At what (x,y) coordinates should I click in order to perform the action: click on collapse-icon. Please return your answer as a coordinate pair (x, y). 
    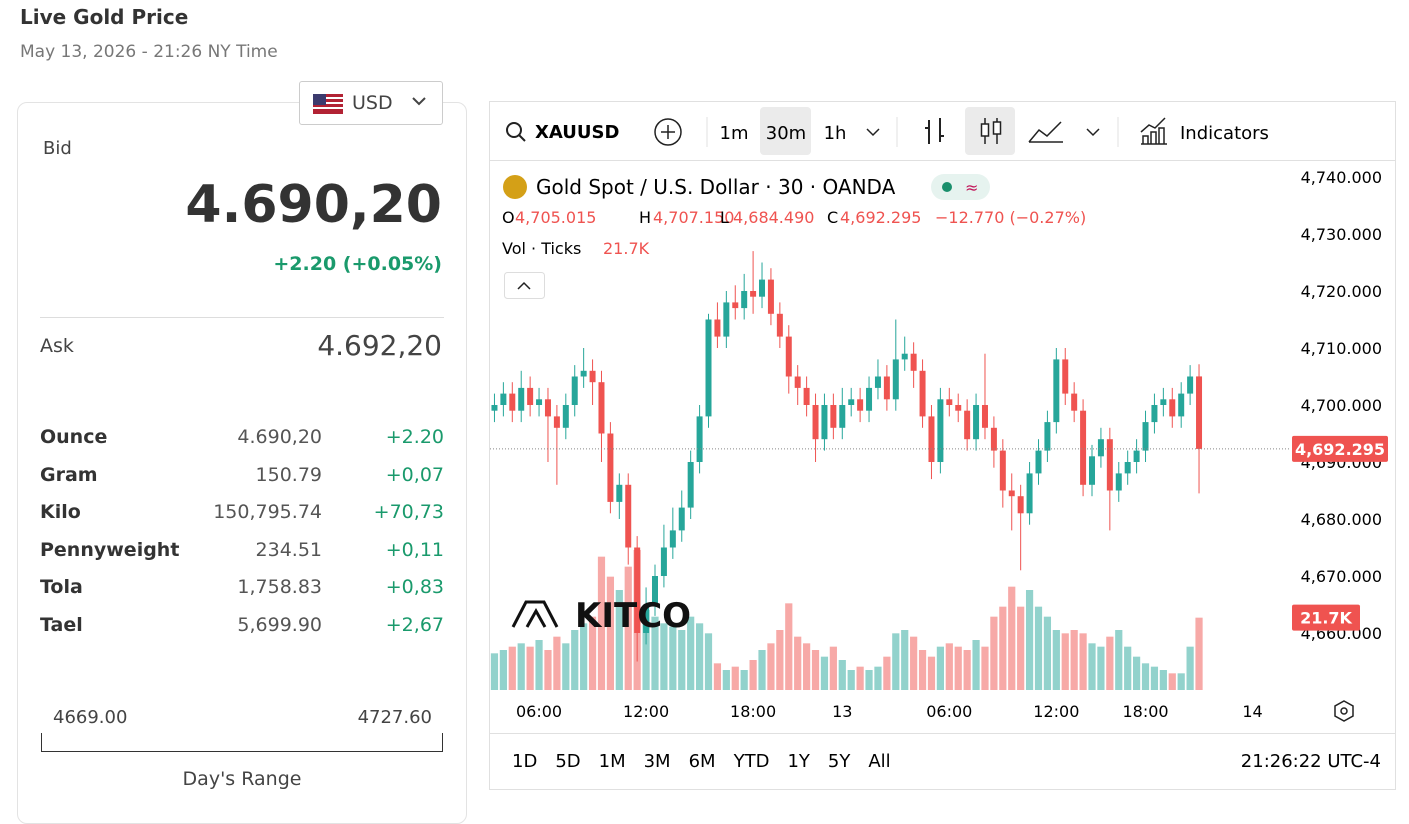
    Looking at the image, I should click on (524, 285).